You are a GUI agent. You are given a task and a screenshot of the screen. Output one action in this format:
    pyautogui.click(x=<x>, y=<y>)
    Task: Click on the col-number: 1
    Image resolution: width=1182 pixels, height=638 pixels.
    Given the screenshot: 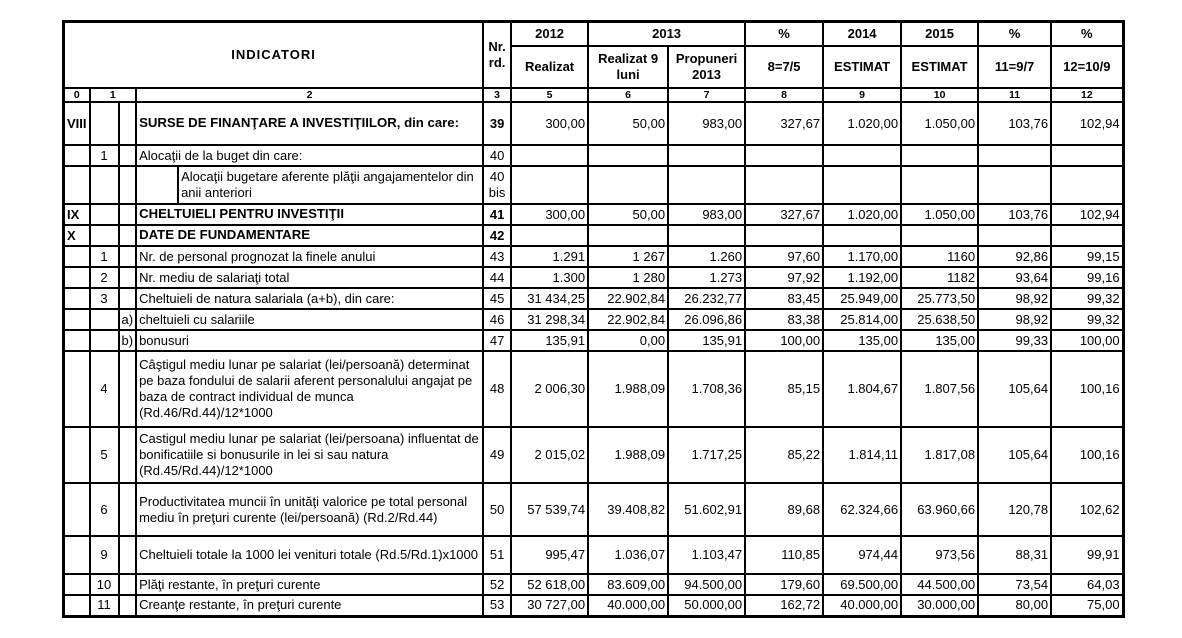 What is the action you would take?
    pyautogui.click(x=113, y=95)
    